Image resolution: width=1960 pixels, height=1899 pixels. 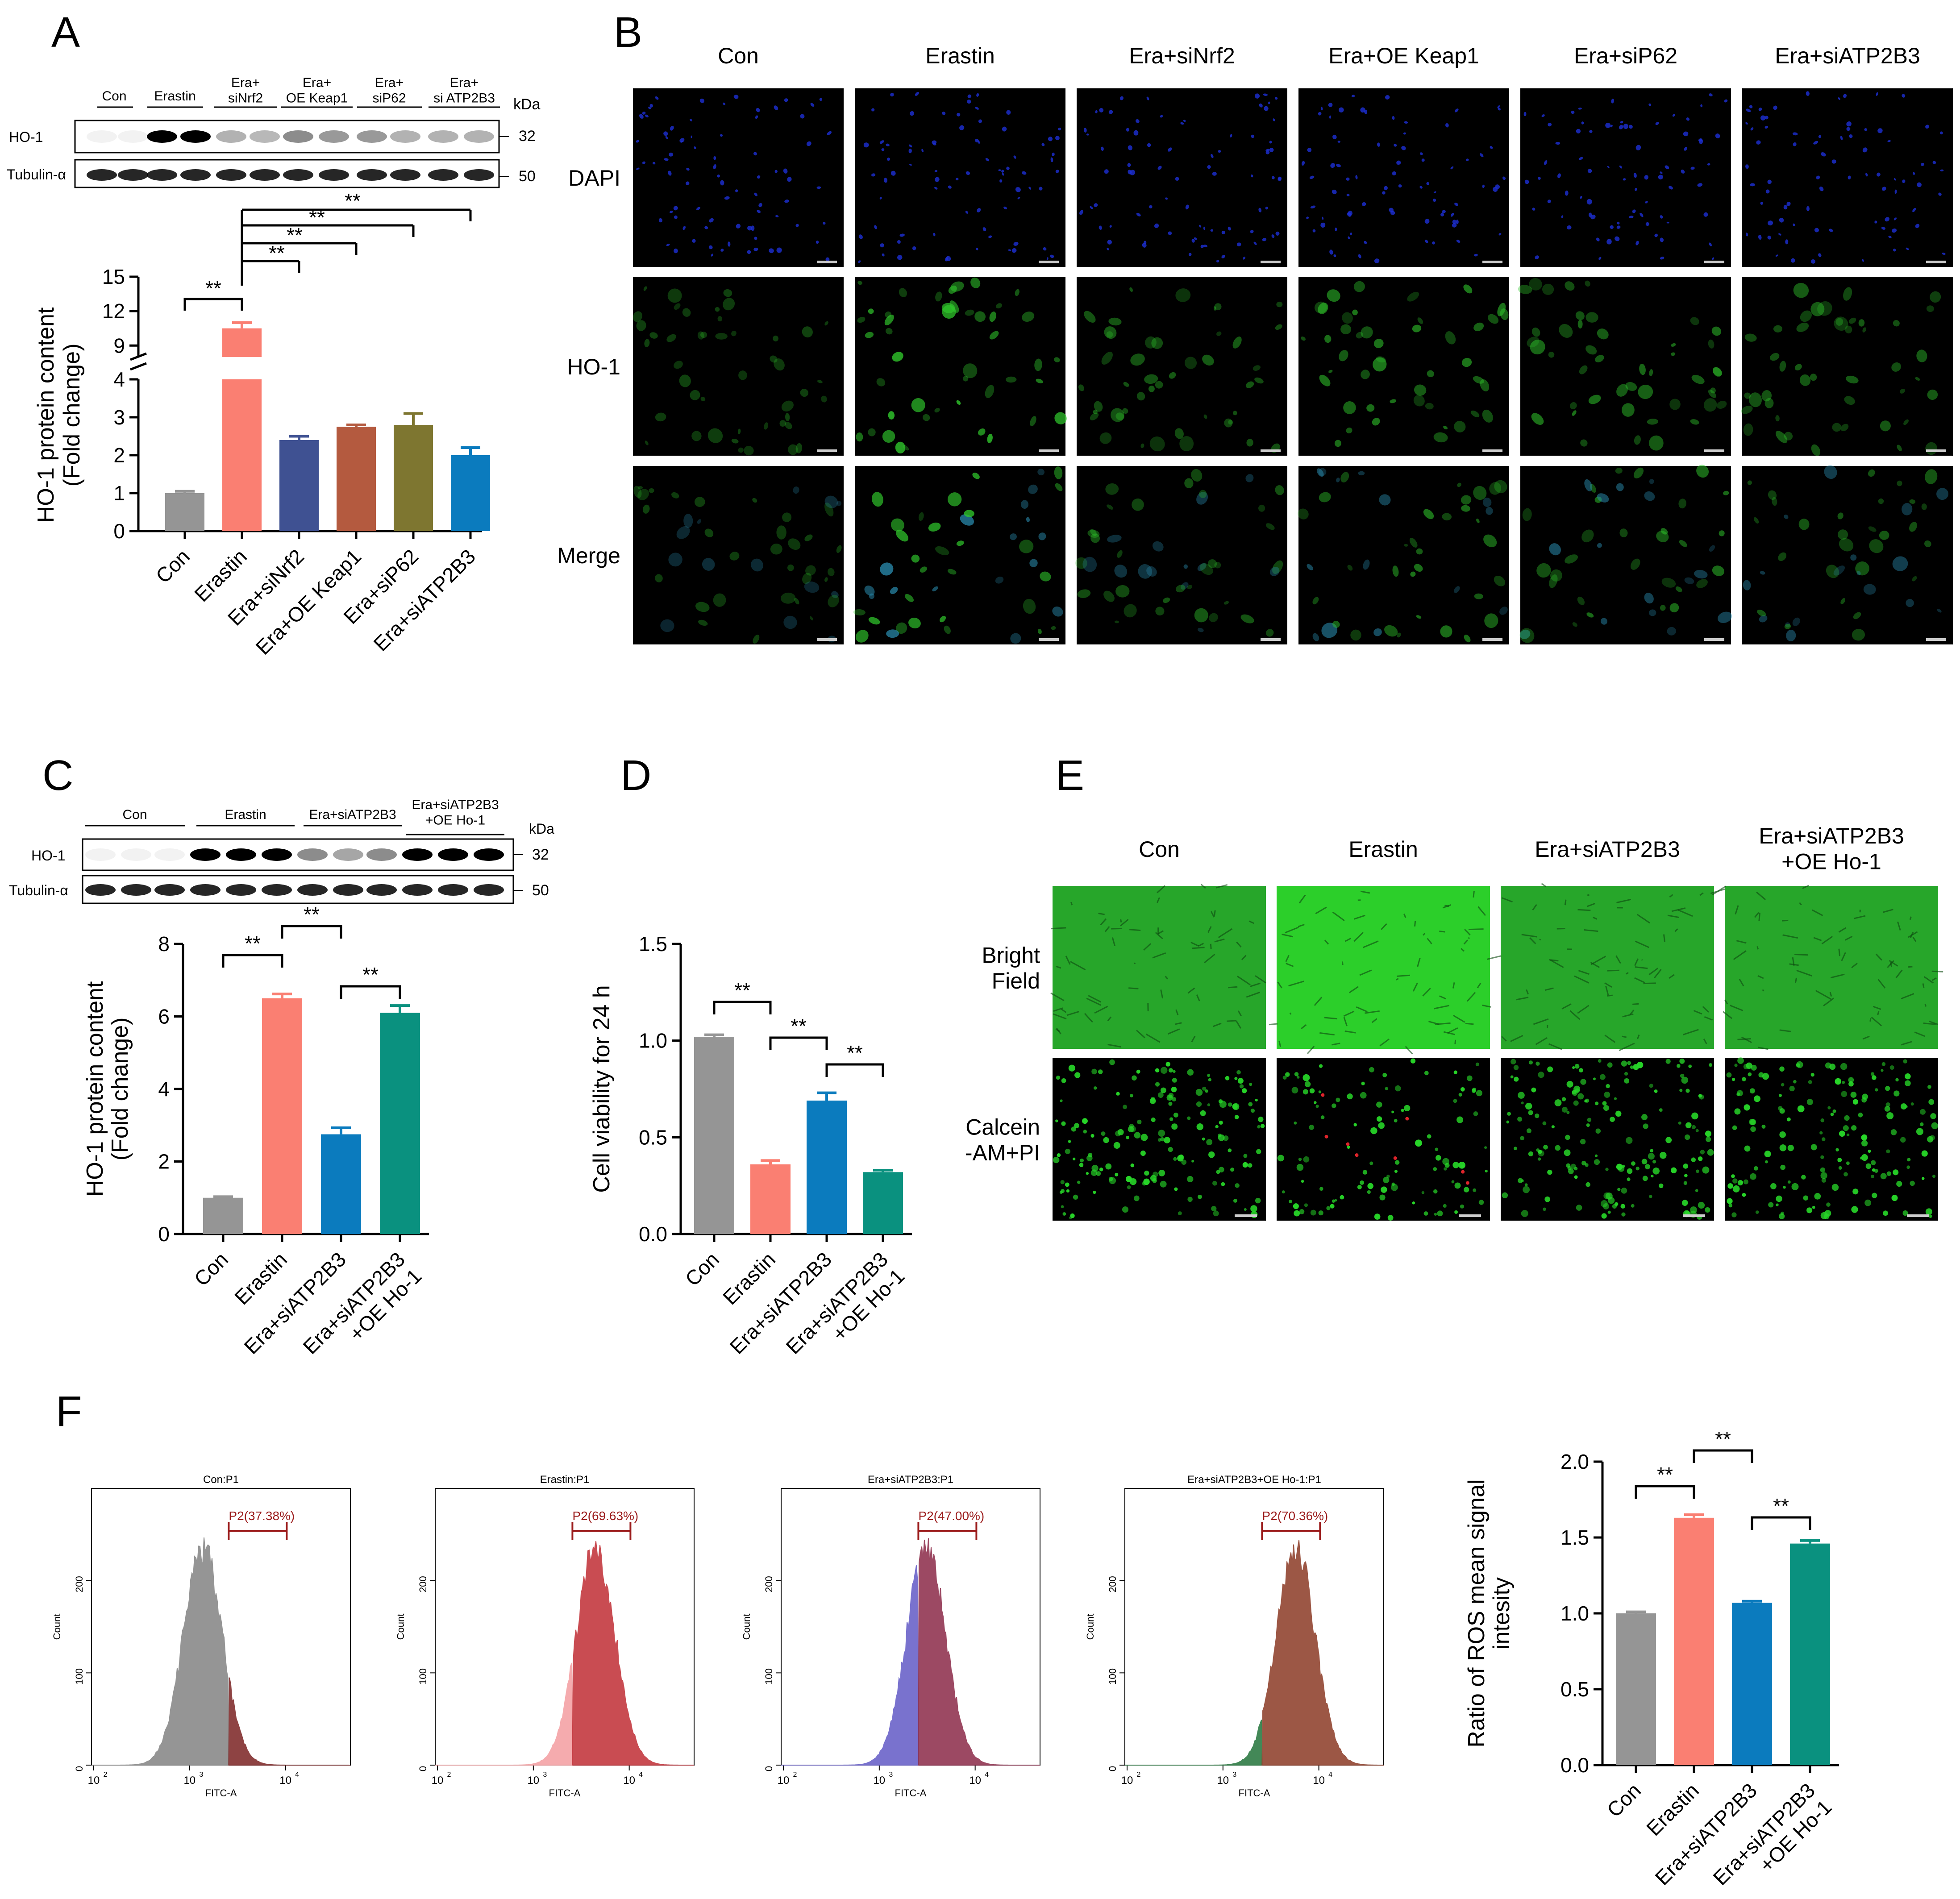 I want to click on panel-b-column-label: Erastin, so click(x=960, y=55).